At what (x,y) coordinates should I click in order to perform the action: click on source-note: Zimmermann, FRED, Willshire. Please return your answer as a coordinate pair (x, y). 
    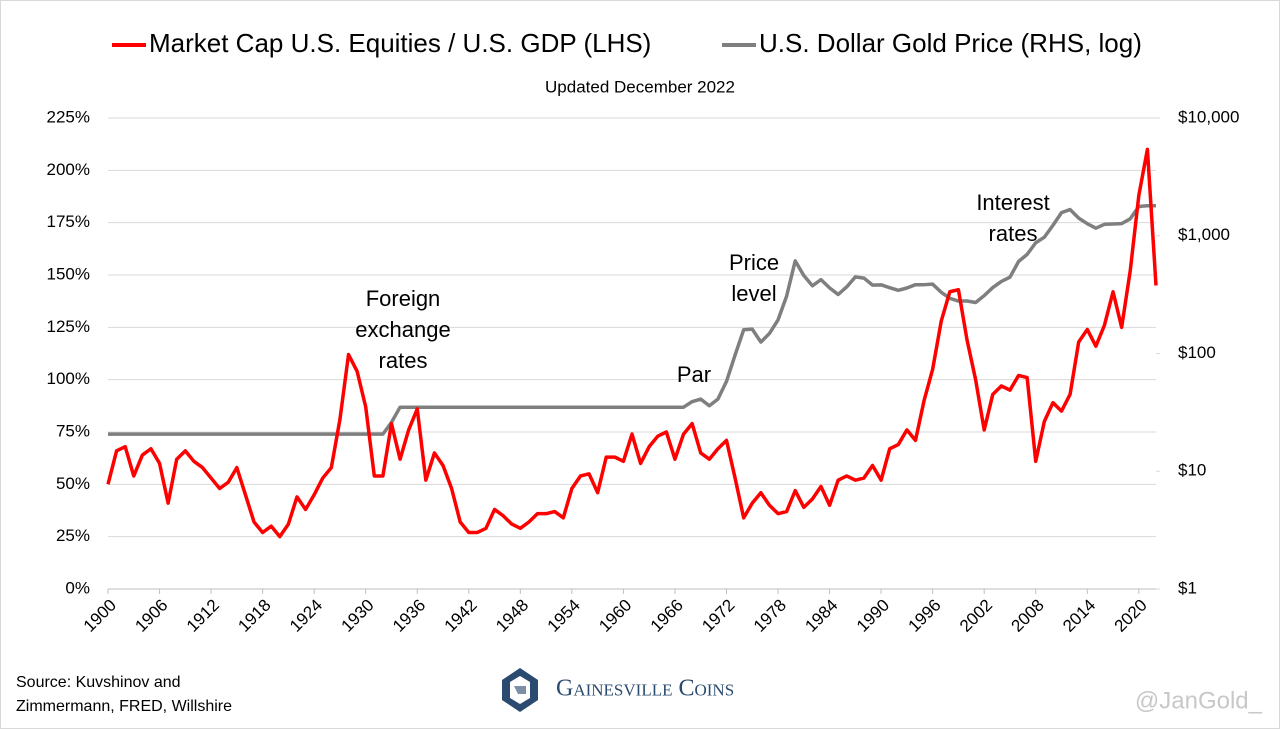
    Looking at the image, I should click on (124, 706).